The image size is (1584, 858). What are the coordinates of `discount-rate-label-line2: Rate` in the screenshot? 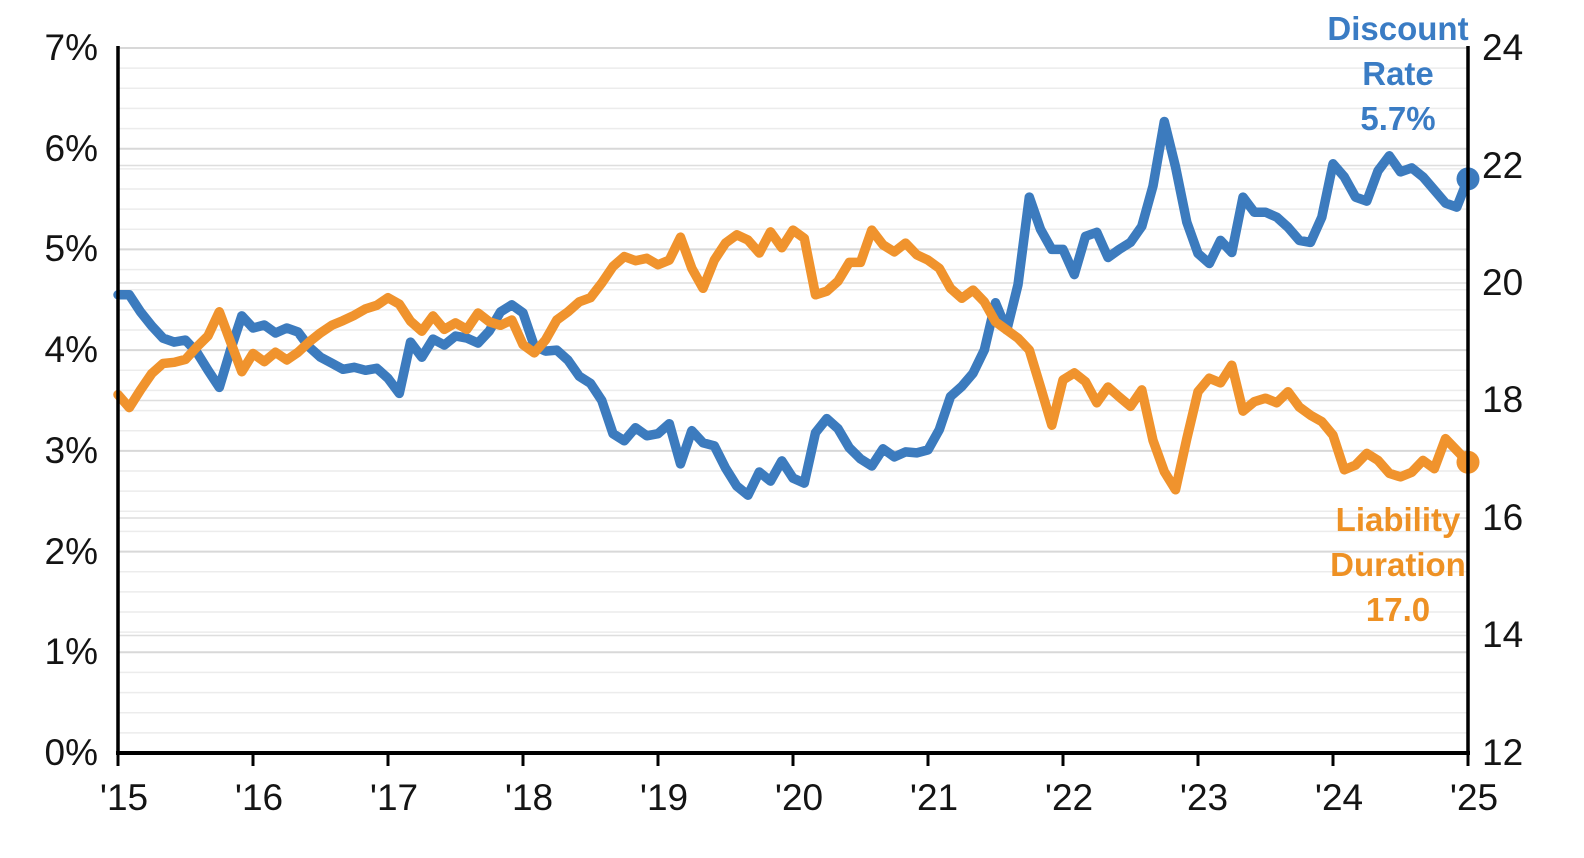 It's located at (1398, 73).